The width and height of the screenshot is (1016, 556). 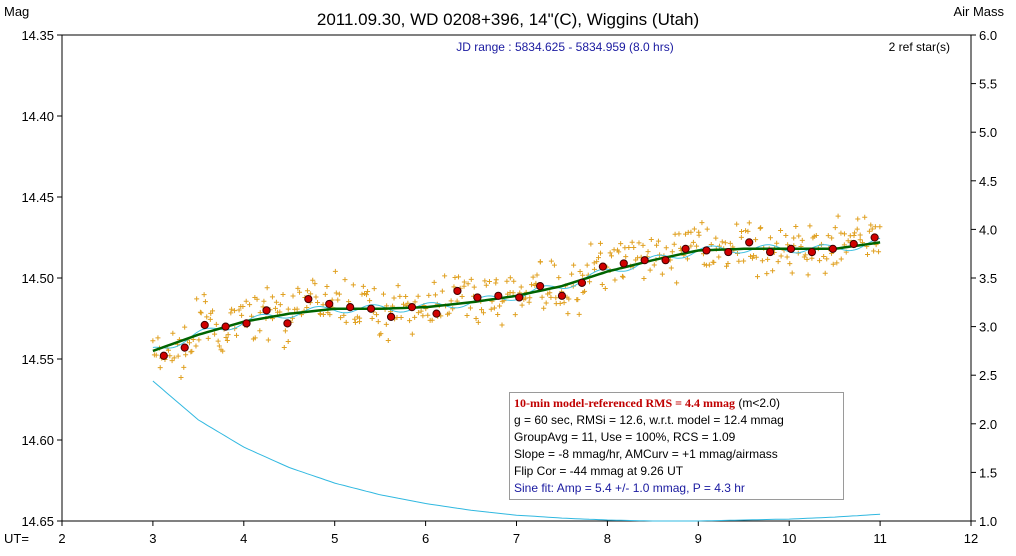 I want to click on x-tick-label: 9, so click(x=698, y=538).